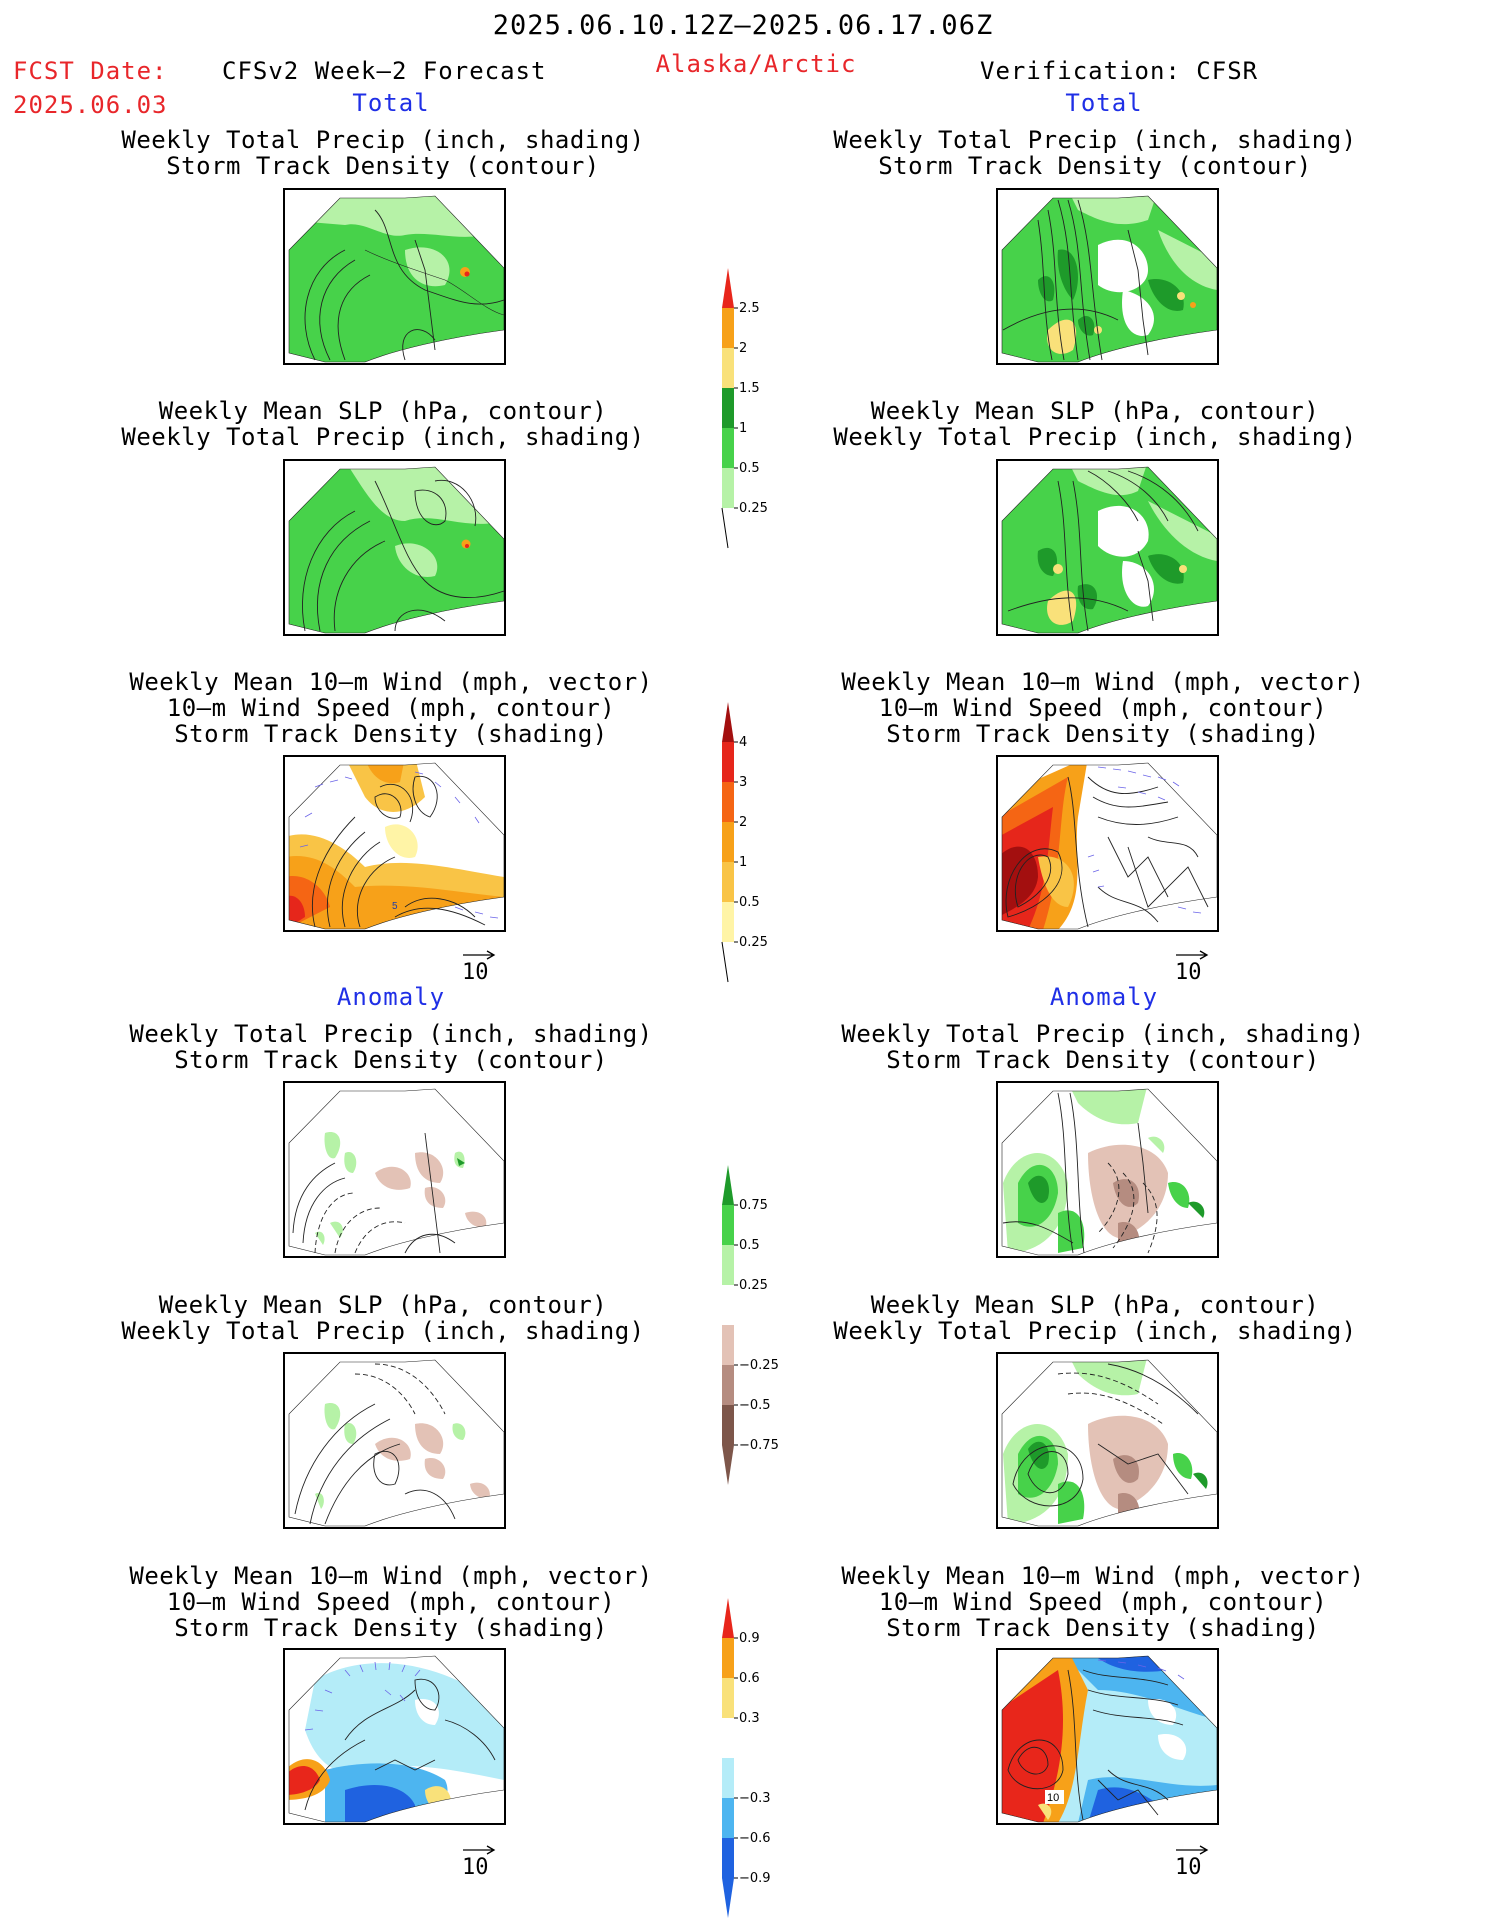 The height and width of the screenshot is (1925, 1487). What do you see at coordinates (90, 71) in the screenshot?
I see `fcst-date-label: FCST Date:` at bounding box center [90, 71].